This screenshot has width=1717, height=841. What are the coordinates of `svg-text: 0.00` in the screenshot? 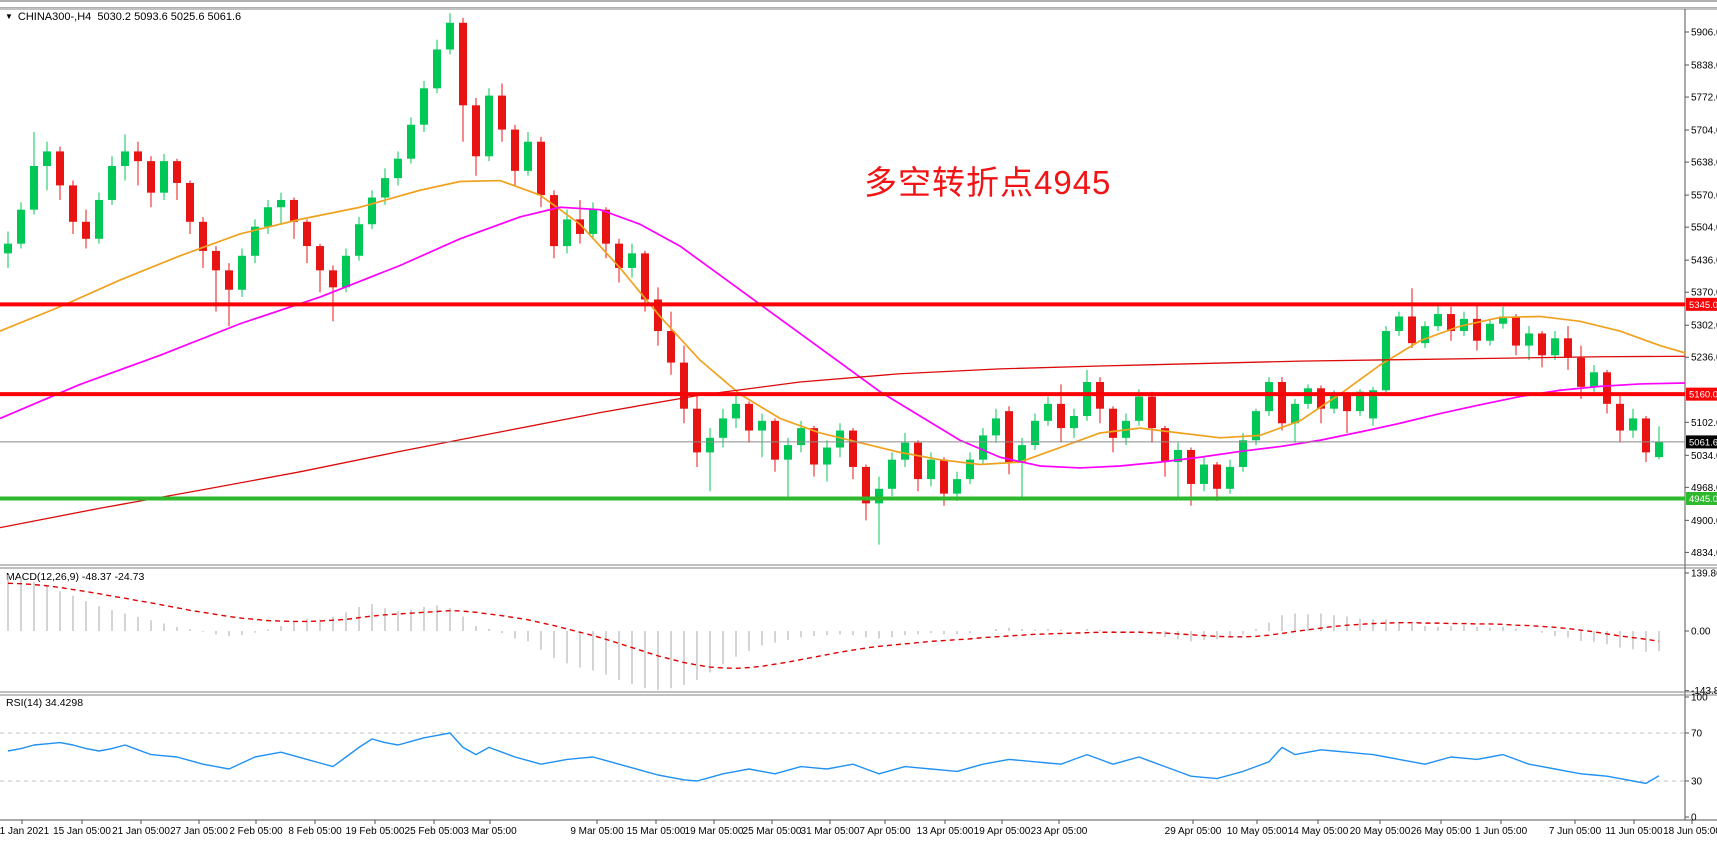 It's located at (1701, 632).